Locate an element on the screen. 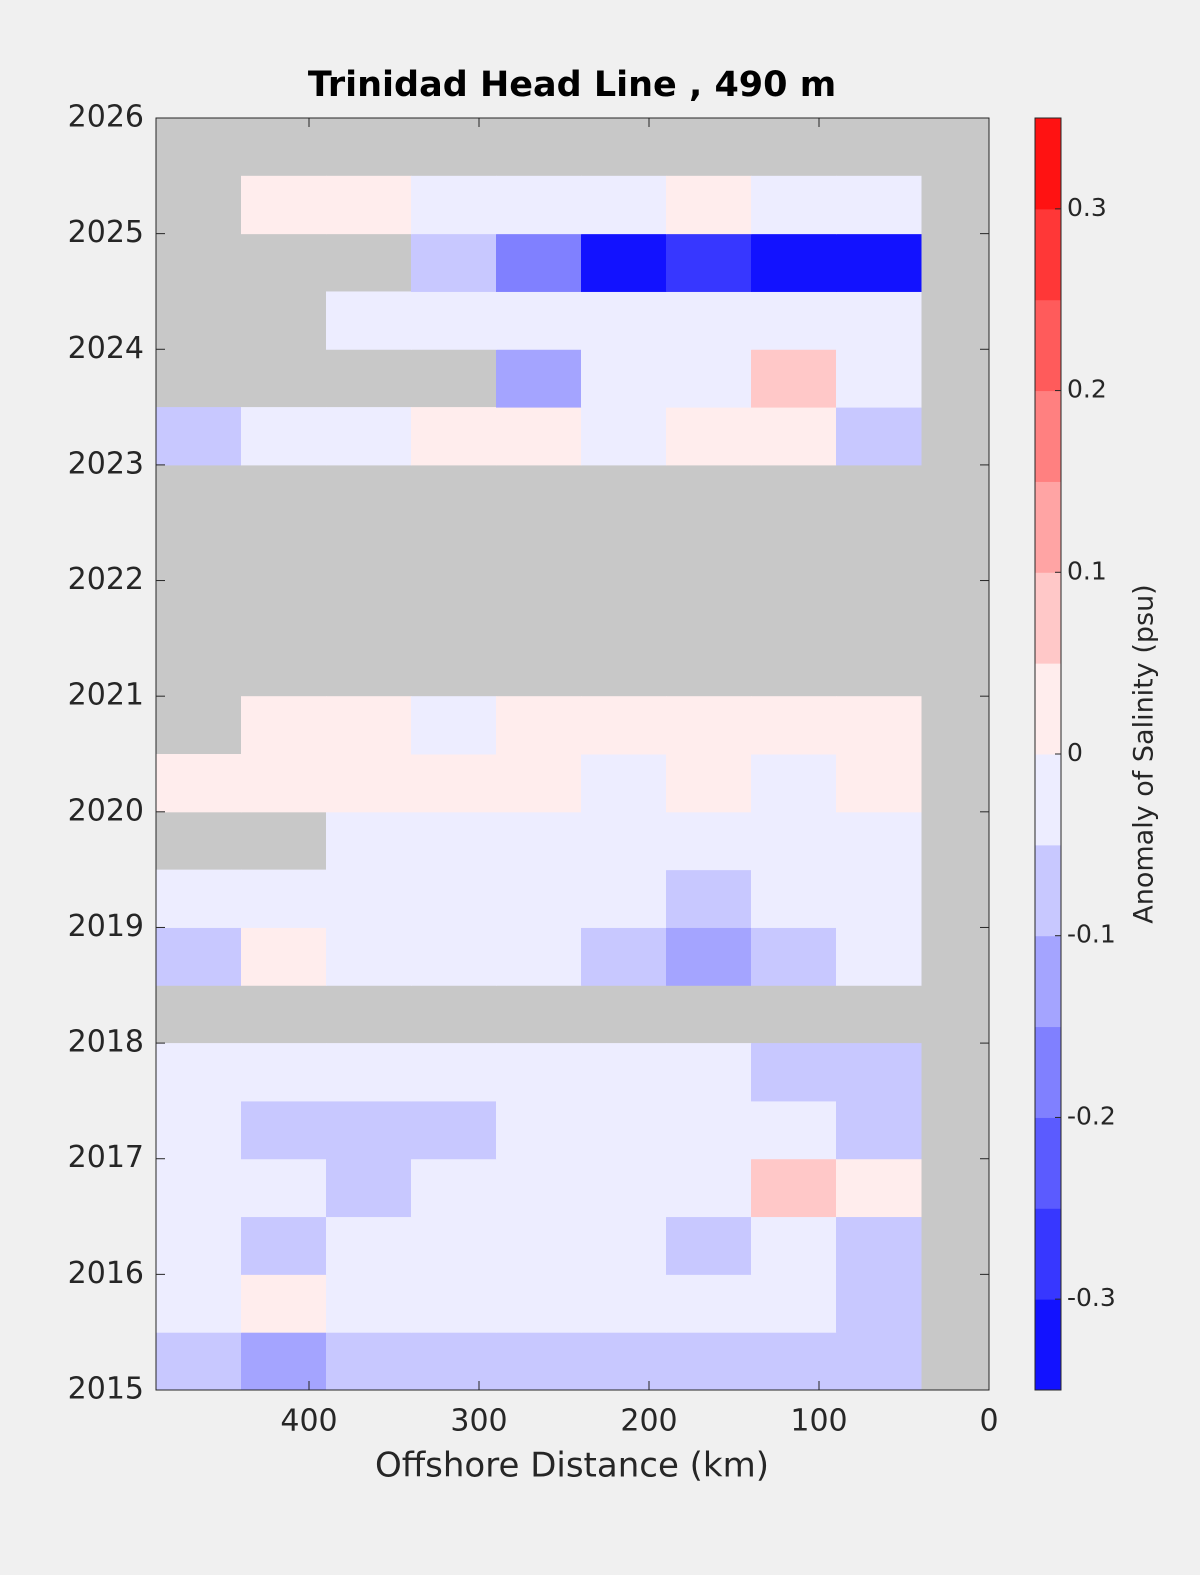 The width and height of the screenshot is (1200, 1575). y-tick-label: 2020 is located at coordinates (106, 810).